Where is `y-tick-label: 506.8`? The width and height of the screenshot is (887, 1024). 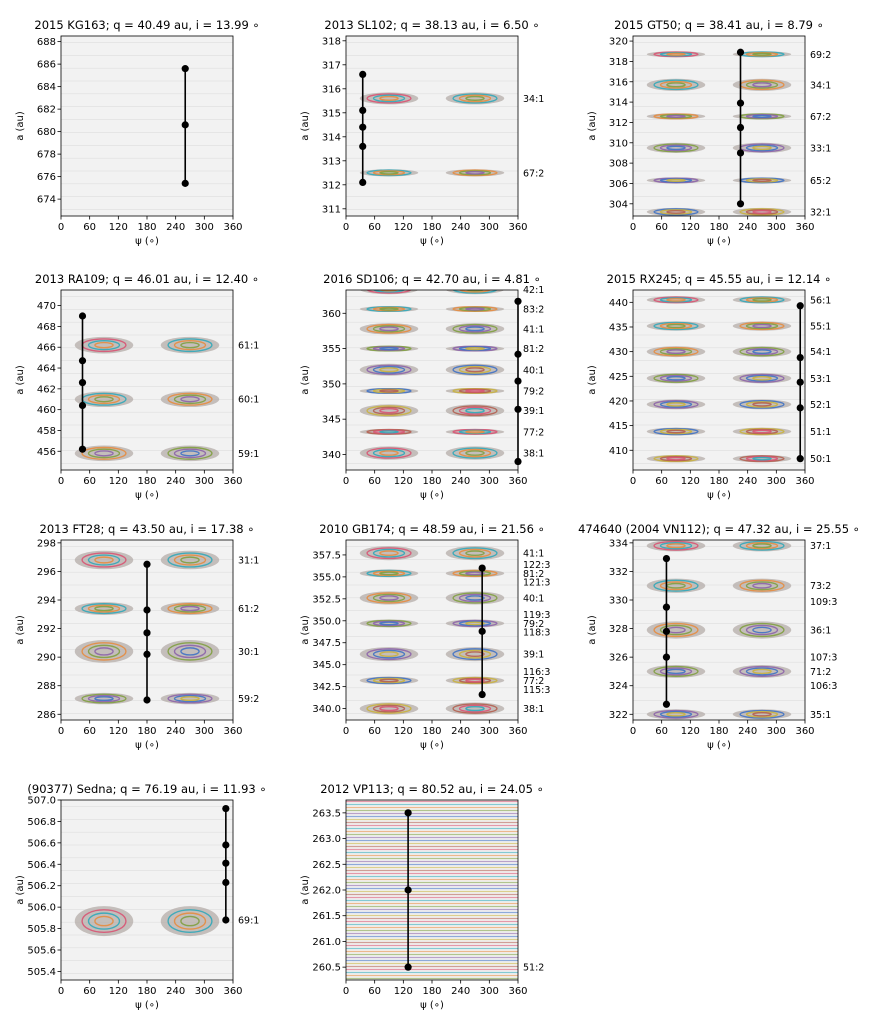 y-tick-label: 506.8 is located at coordinates (41, 822).